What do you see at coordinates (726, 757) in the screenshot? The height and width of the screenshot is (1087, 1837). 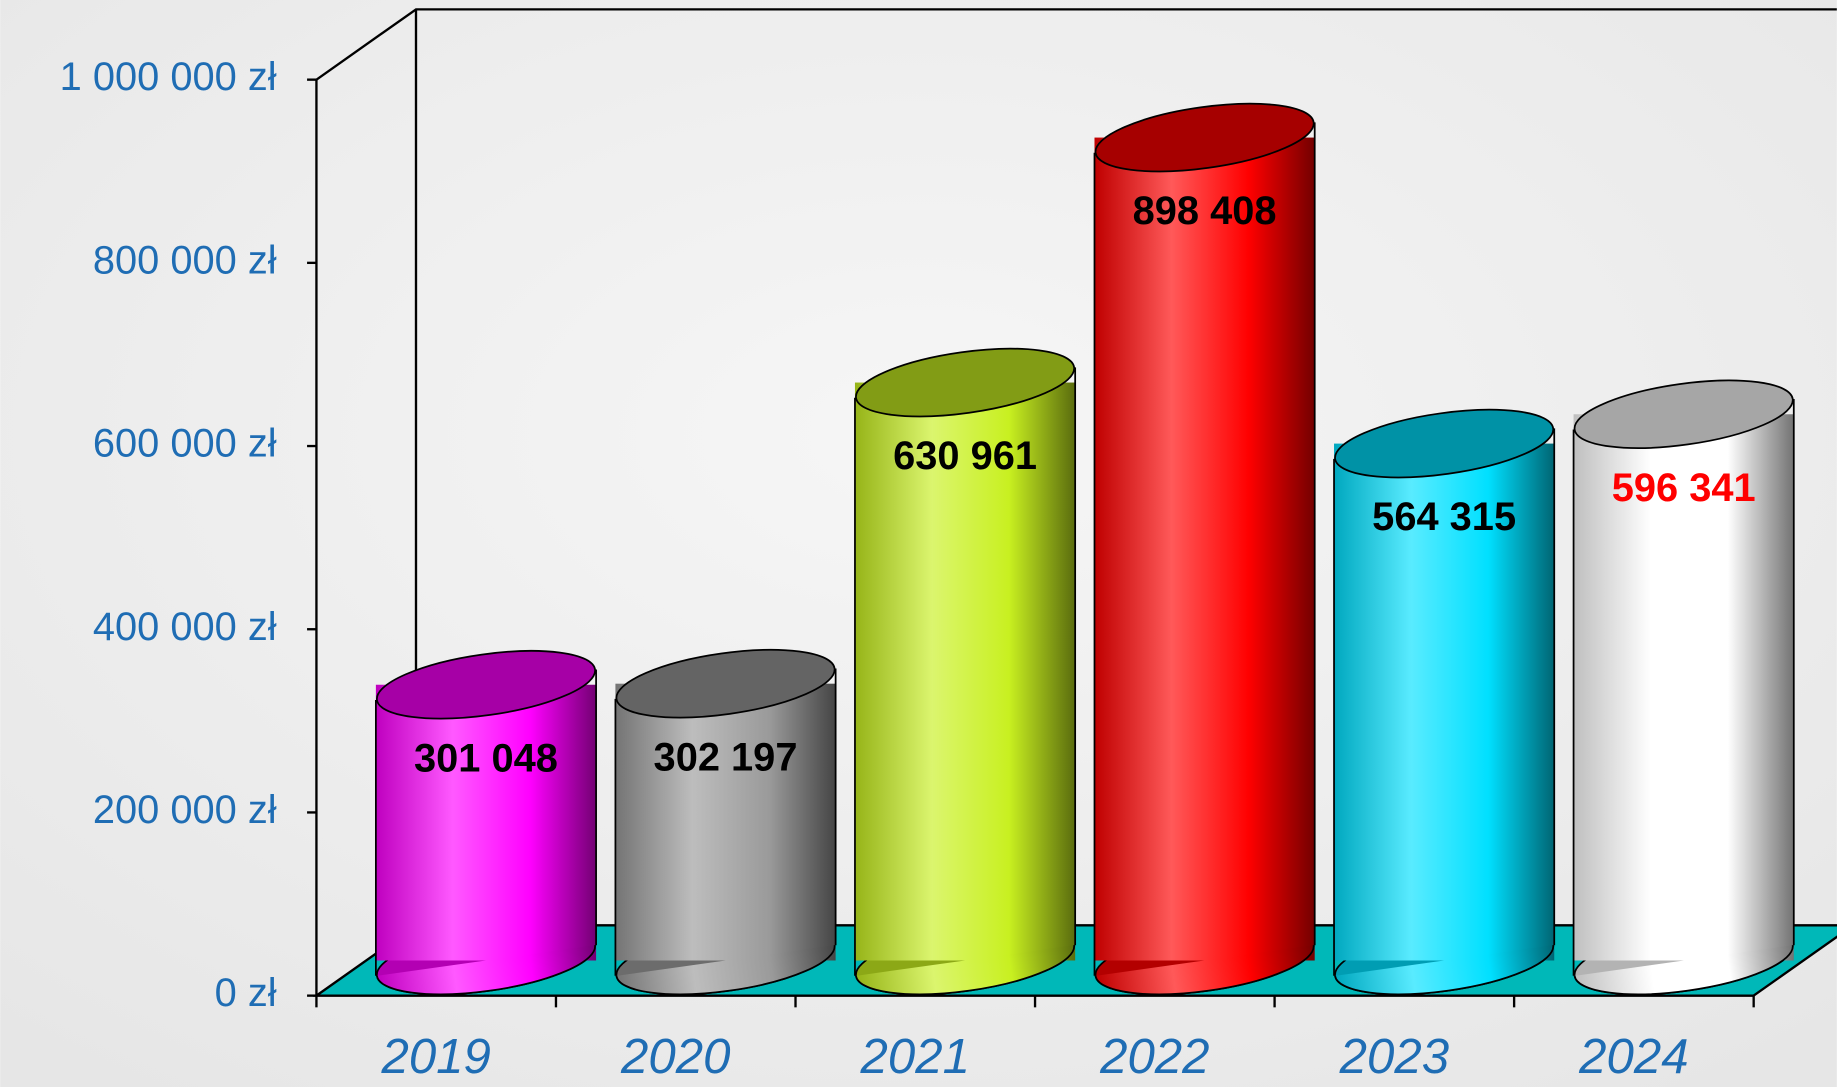 I see `value-label: 302 197` at bounding box center [726, 757].